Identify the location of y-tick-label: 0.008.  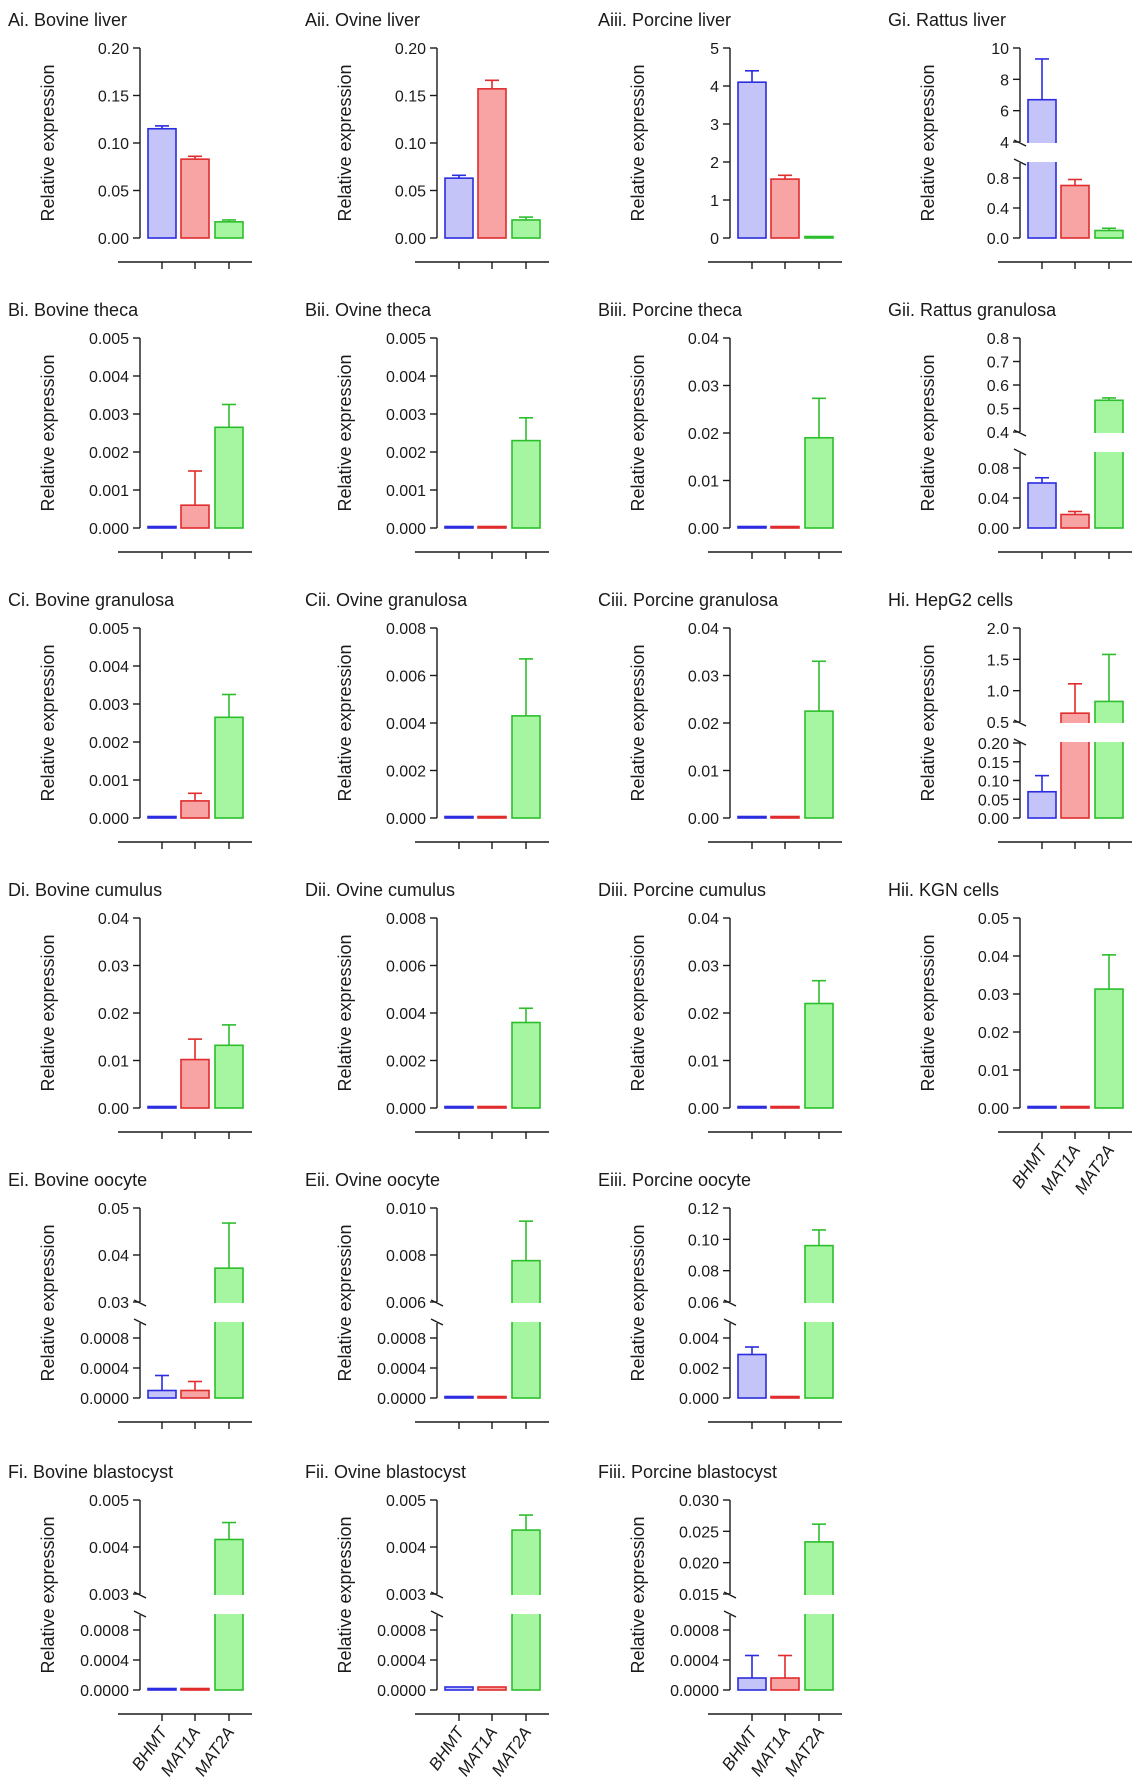
(406, 919).